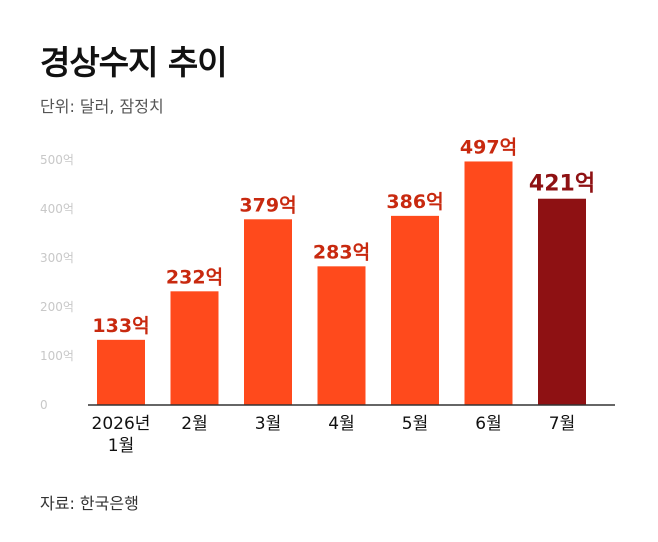 The height and width of the screenshot is (542, 658). I want to click on category-label: 5월, so click(415, 424).